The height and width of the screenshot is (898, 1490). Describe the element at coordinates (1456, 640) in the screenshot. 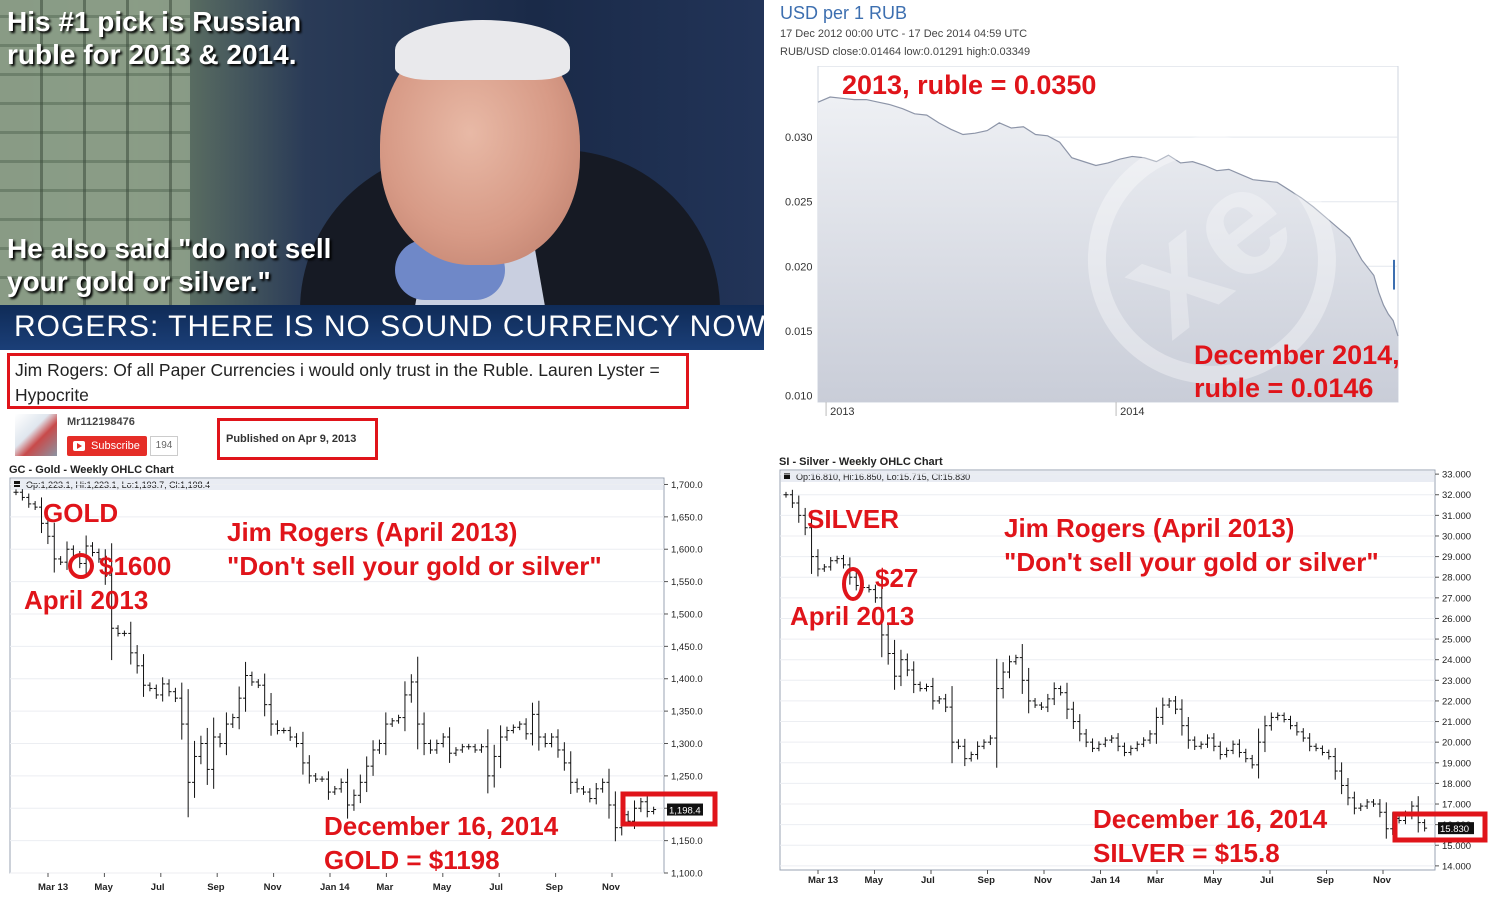

I see `silver-svg-y-tick: 25.000` at that location.